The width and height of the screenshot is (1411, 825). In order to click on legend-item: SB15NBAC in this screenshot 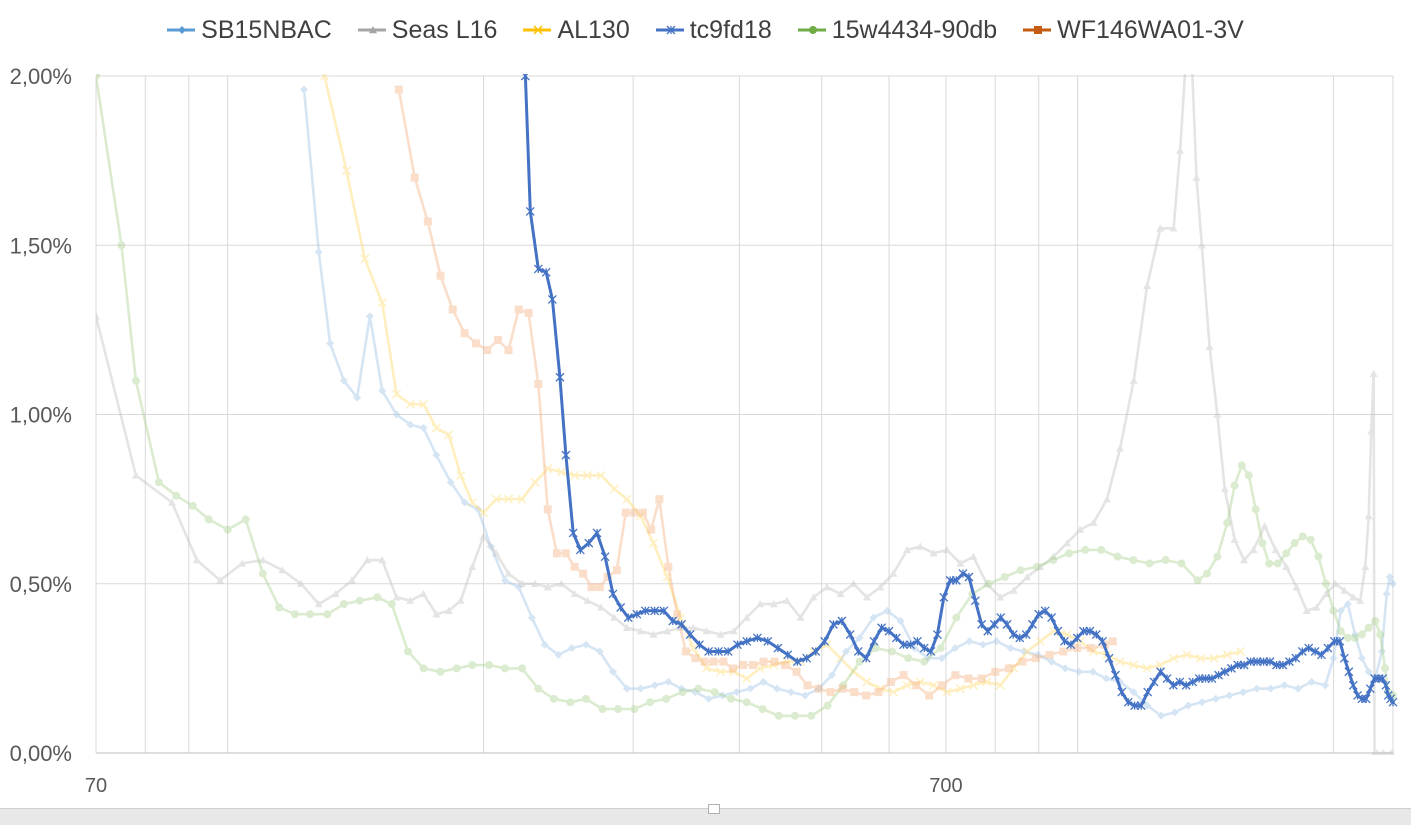, I will do `click(249, 30)`.